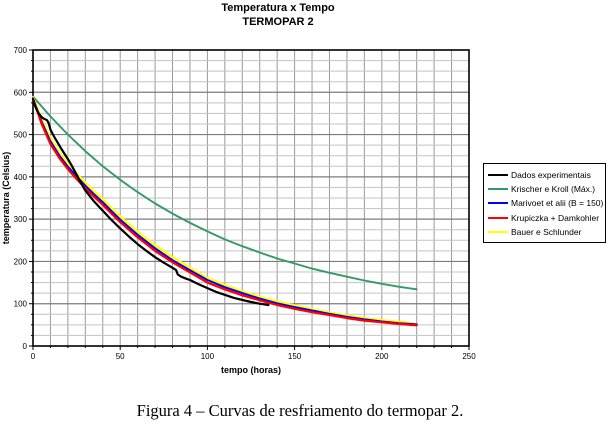 The image size is (608, 431). I want to click on legend-item: Krupiczka + Damkohler, so click(545, 218).